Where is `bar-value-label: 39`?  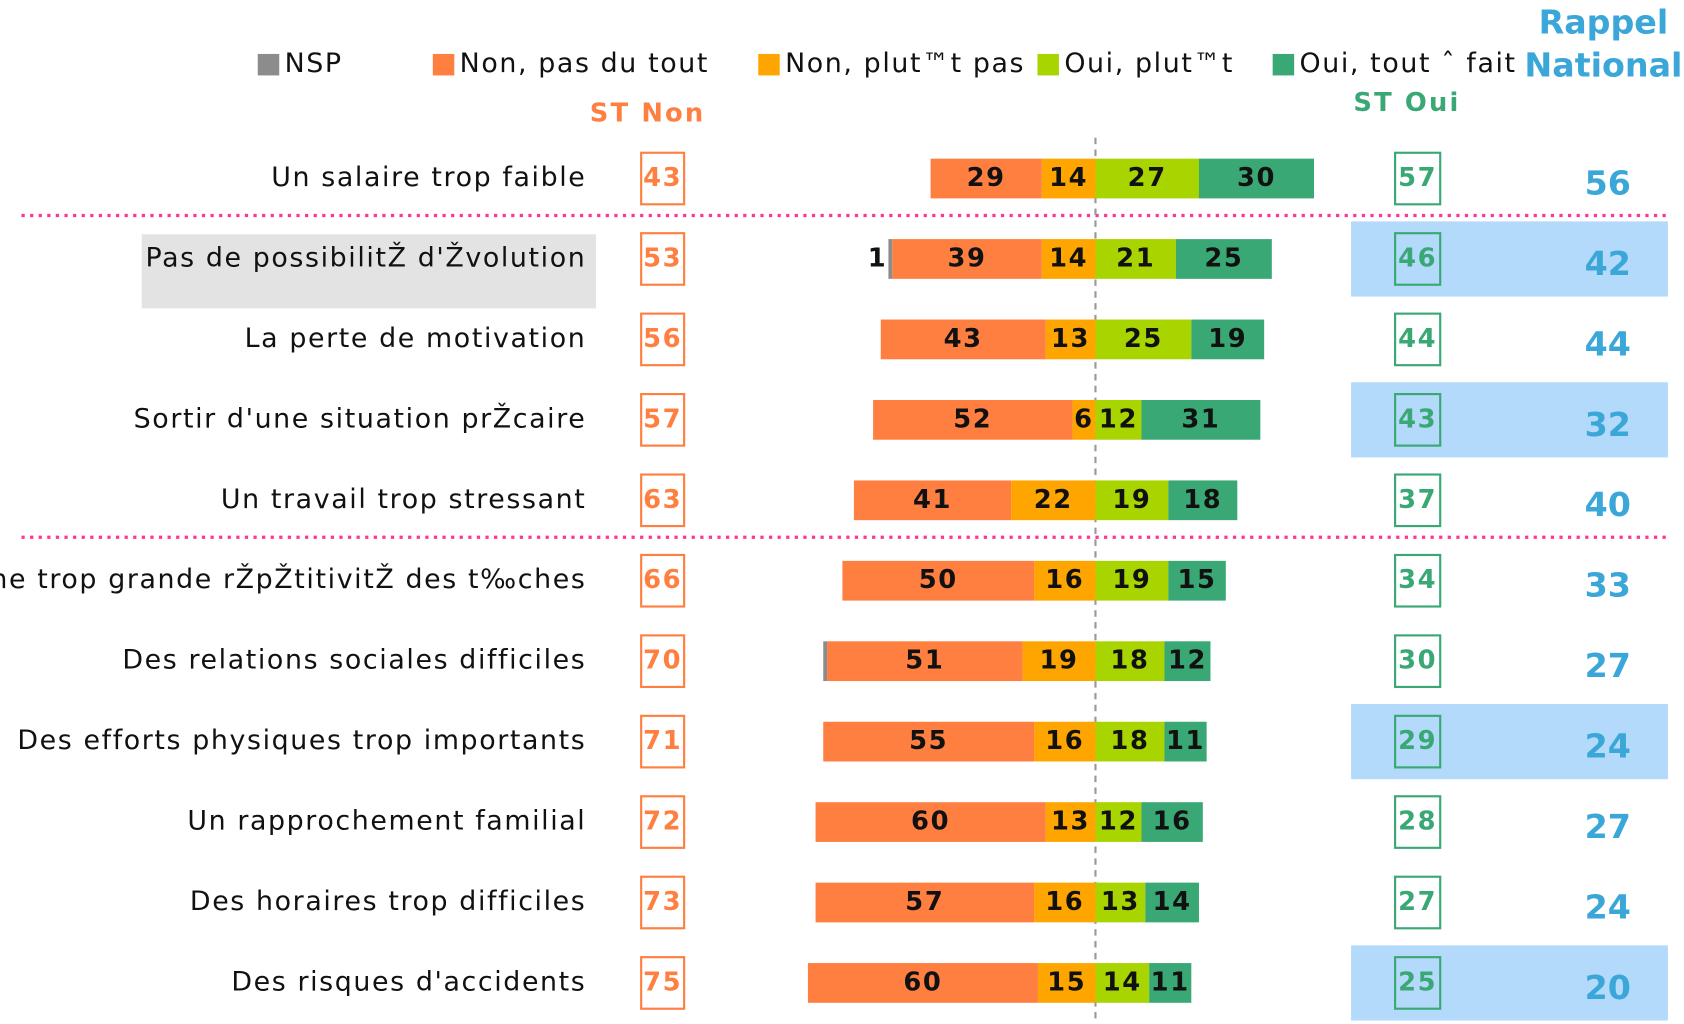
bar-value-label: 39 is located at coordinates (966, 258).